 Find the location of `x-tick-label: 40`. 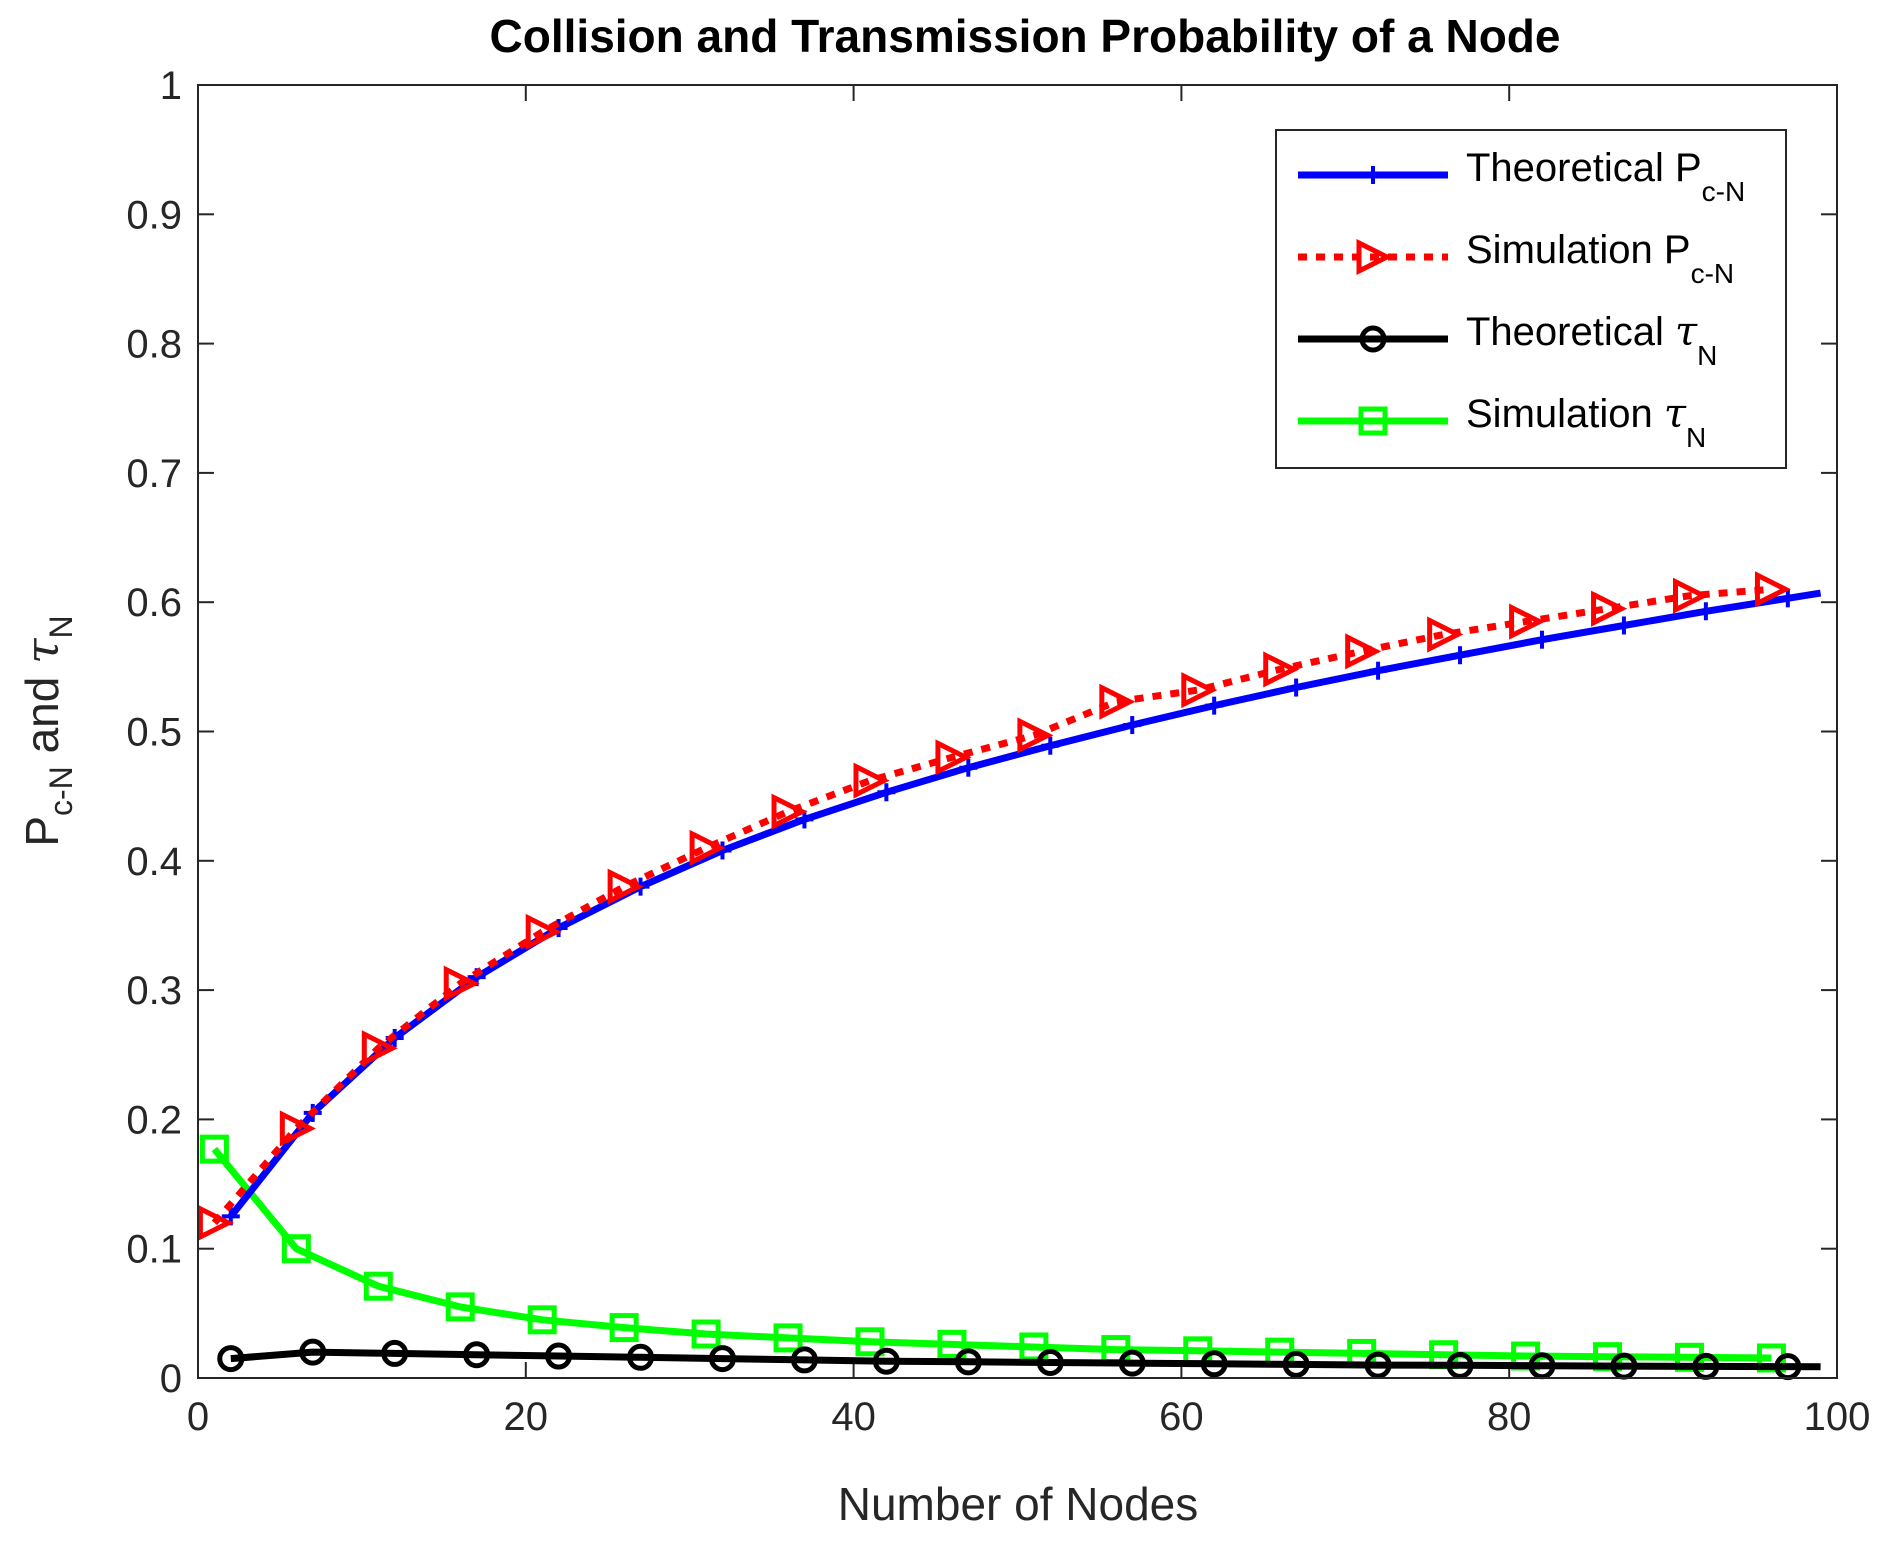

x-tick-label: 40 is located at coordinates (853, 1417).